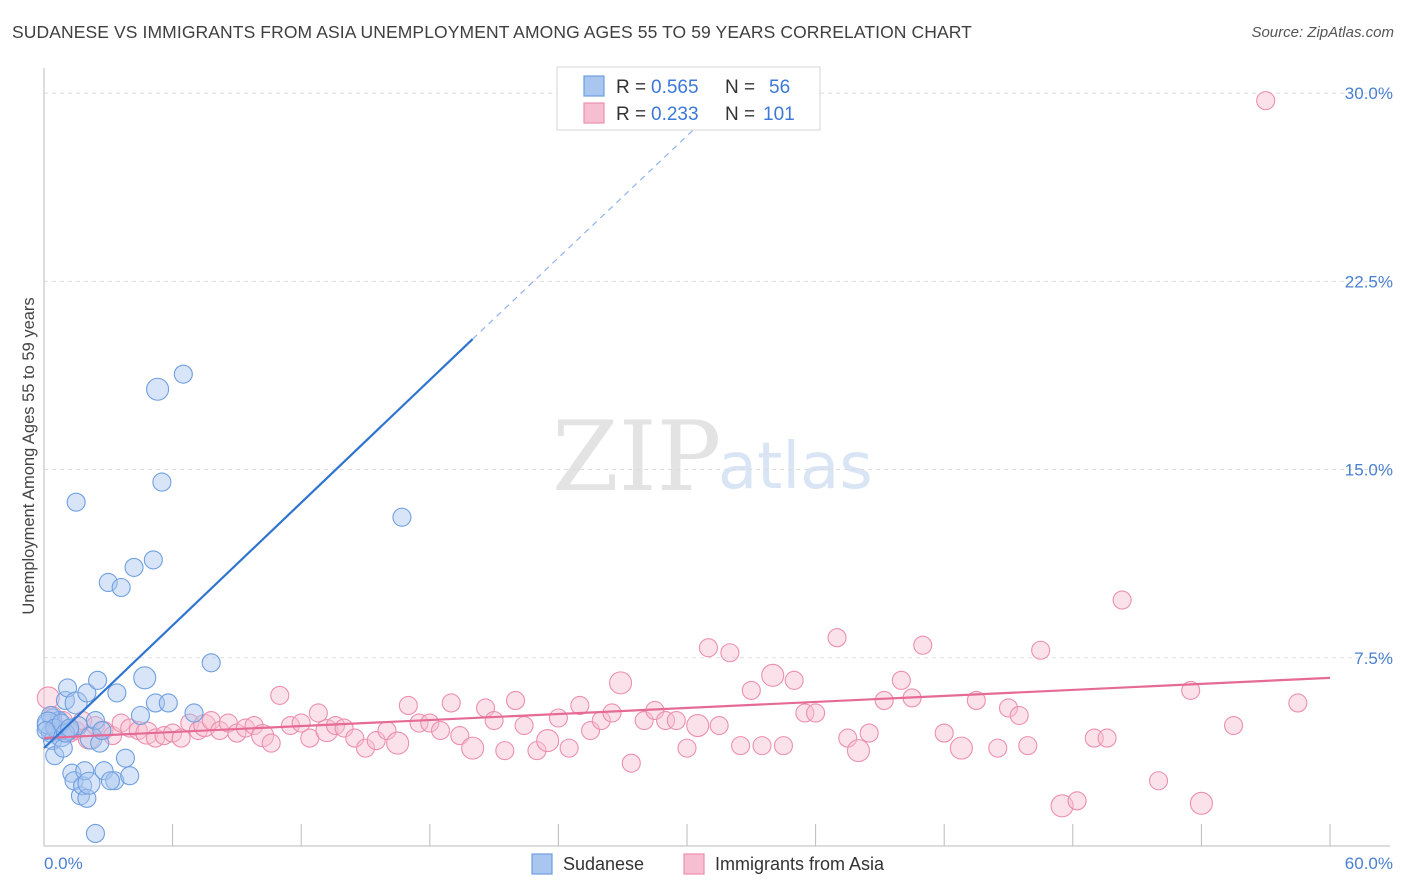 The image size is (1406, 892). I want to click on y-tick-labels: 7.5% 15.0% 22.5% 30.0%, so click(1369, 376).